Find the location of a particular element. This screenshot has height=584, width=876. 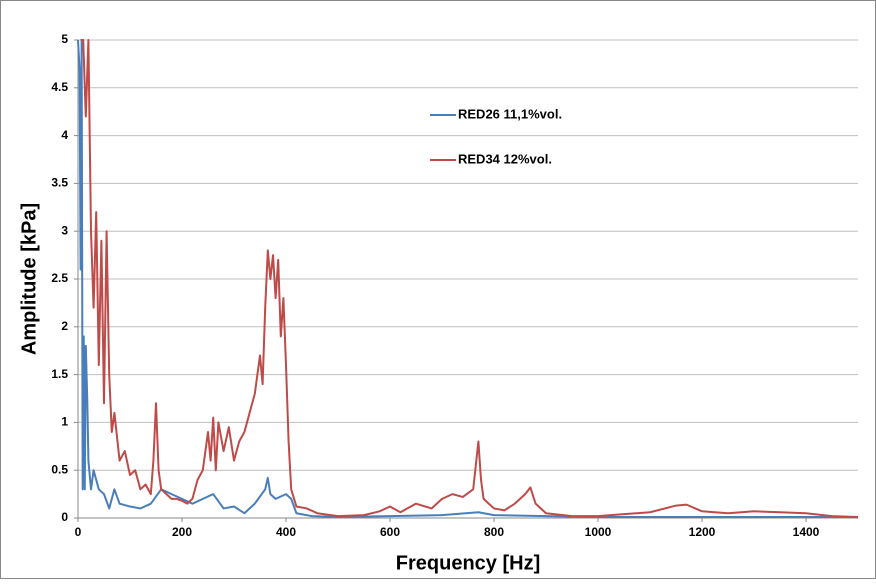

legend-label: RED34 12%vol. is located at coordinates (505, 158).